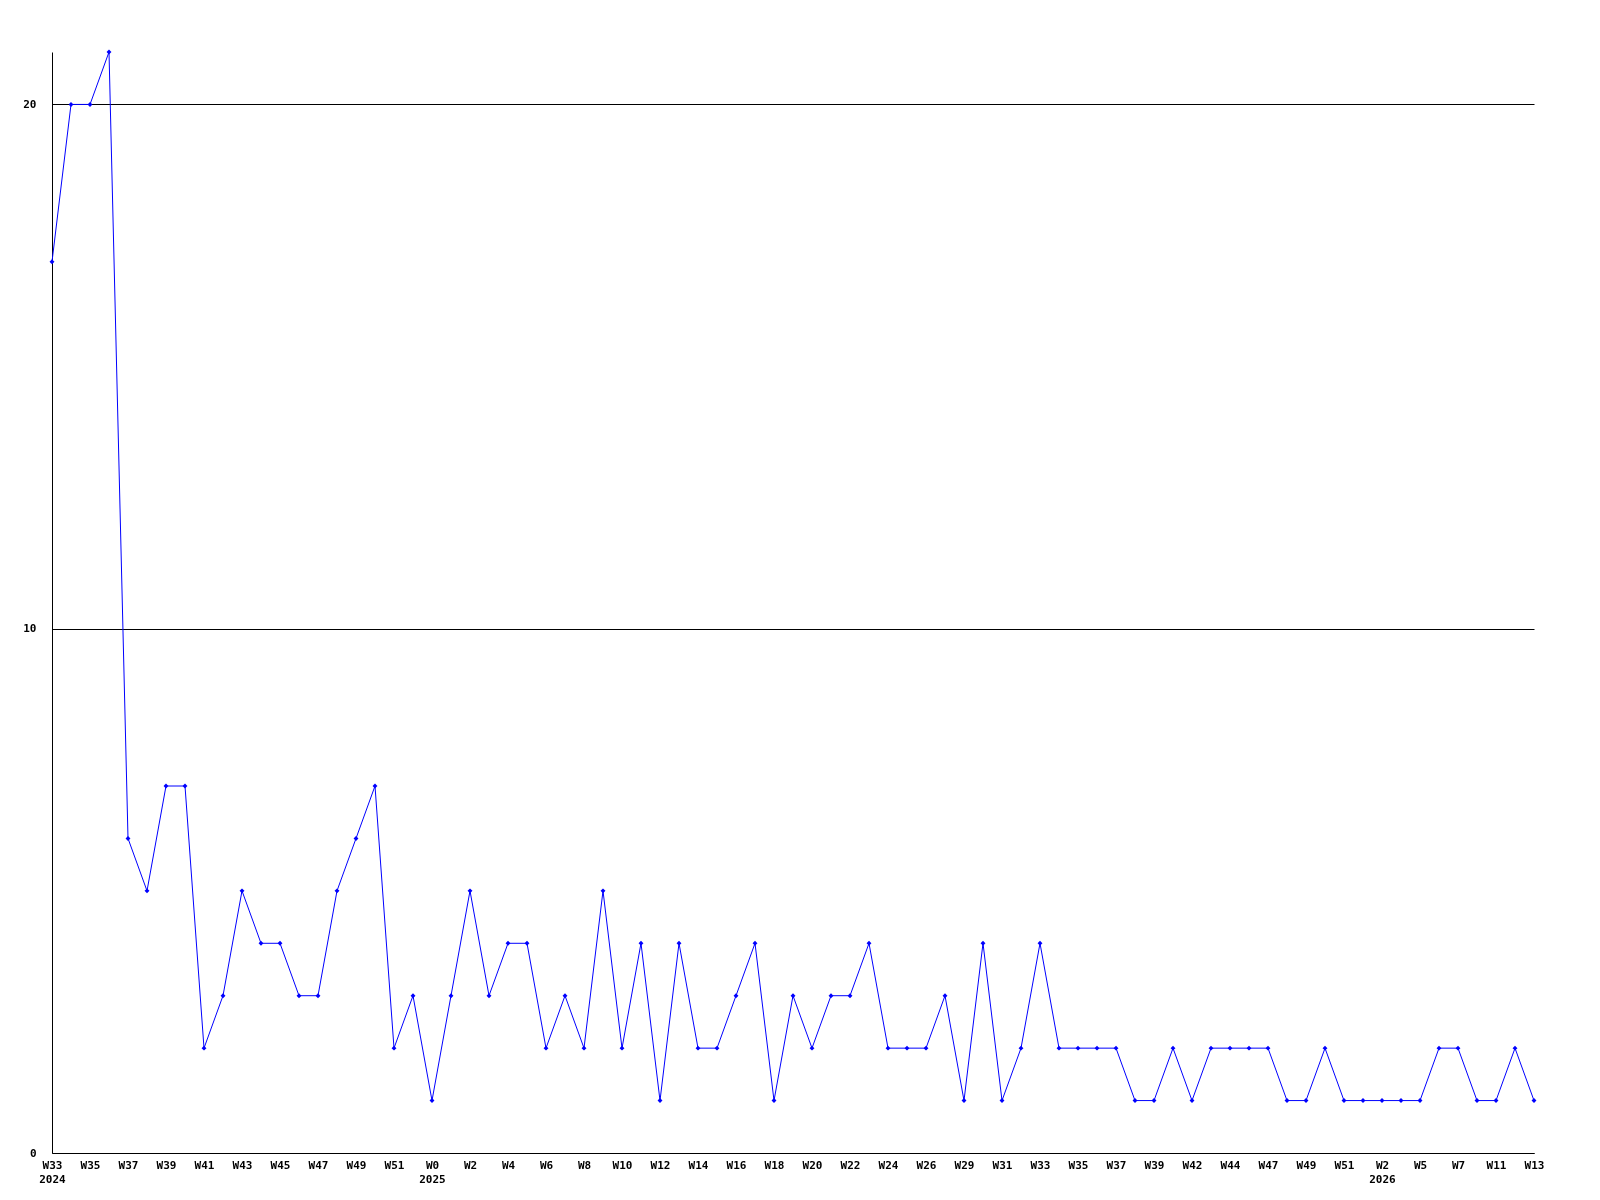  Describe the element at coordinates (584, 1165) in the screenshot. I see `x-tick-label: W8` at that location.